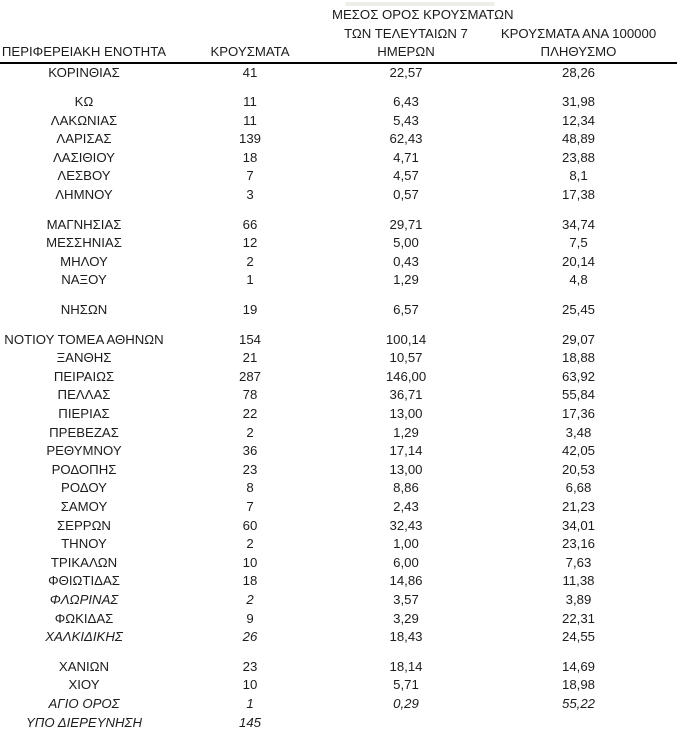 This screenshot has width=677, height=731. What do you see at coordinates (250, 224) in the screenshot?
I see `cases-cell: 66` at bounding box center [250, 224].